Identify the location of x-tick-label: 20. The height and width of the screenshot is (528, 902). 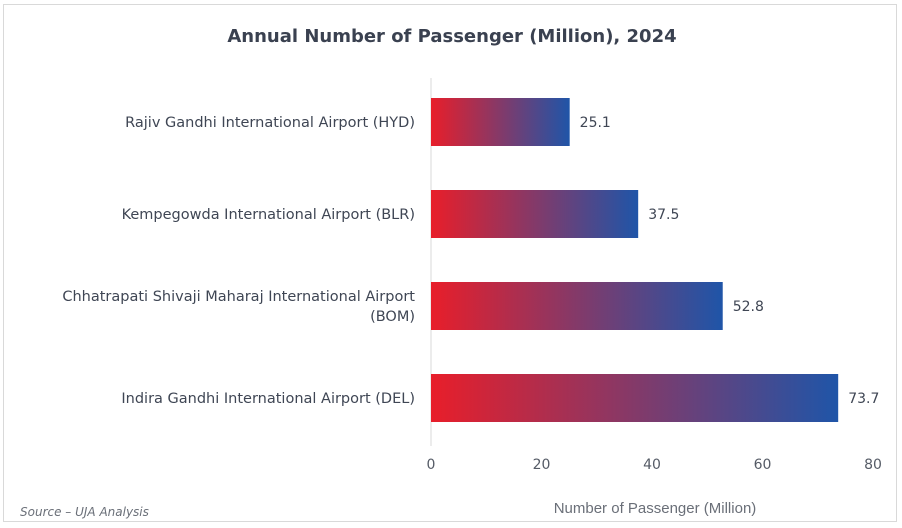
(542, 465).